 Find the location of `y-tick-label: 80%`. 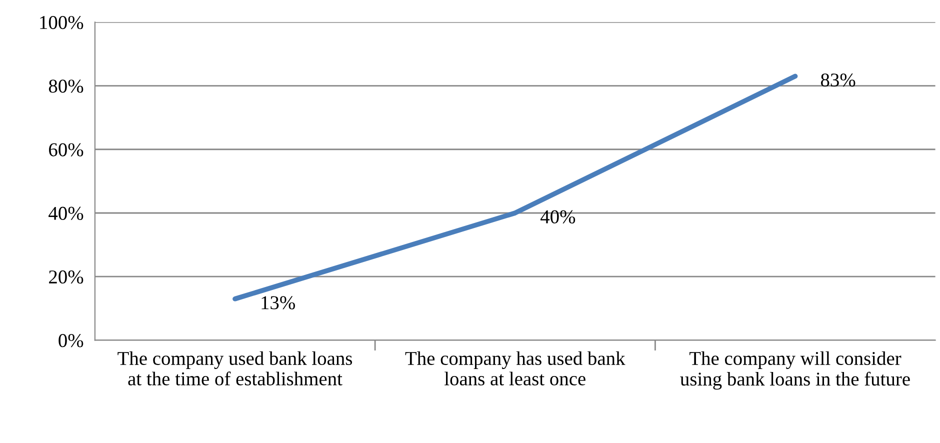

y-tick-label: 80% is located at coordinates (66, 86).